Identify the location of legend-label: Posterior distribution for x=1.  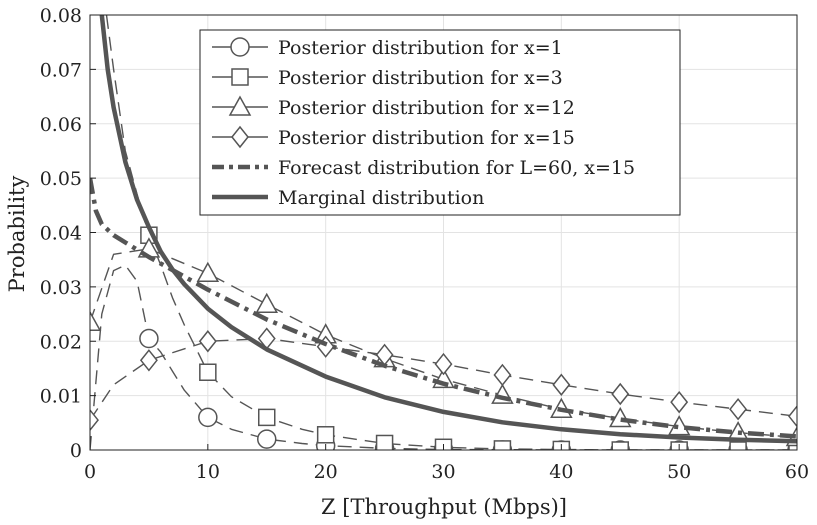
(420, 48).